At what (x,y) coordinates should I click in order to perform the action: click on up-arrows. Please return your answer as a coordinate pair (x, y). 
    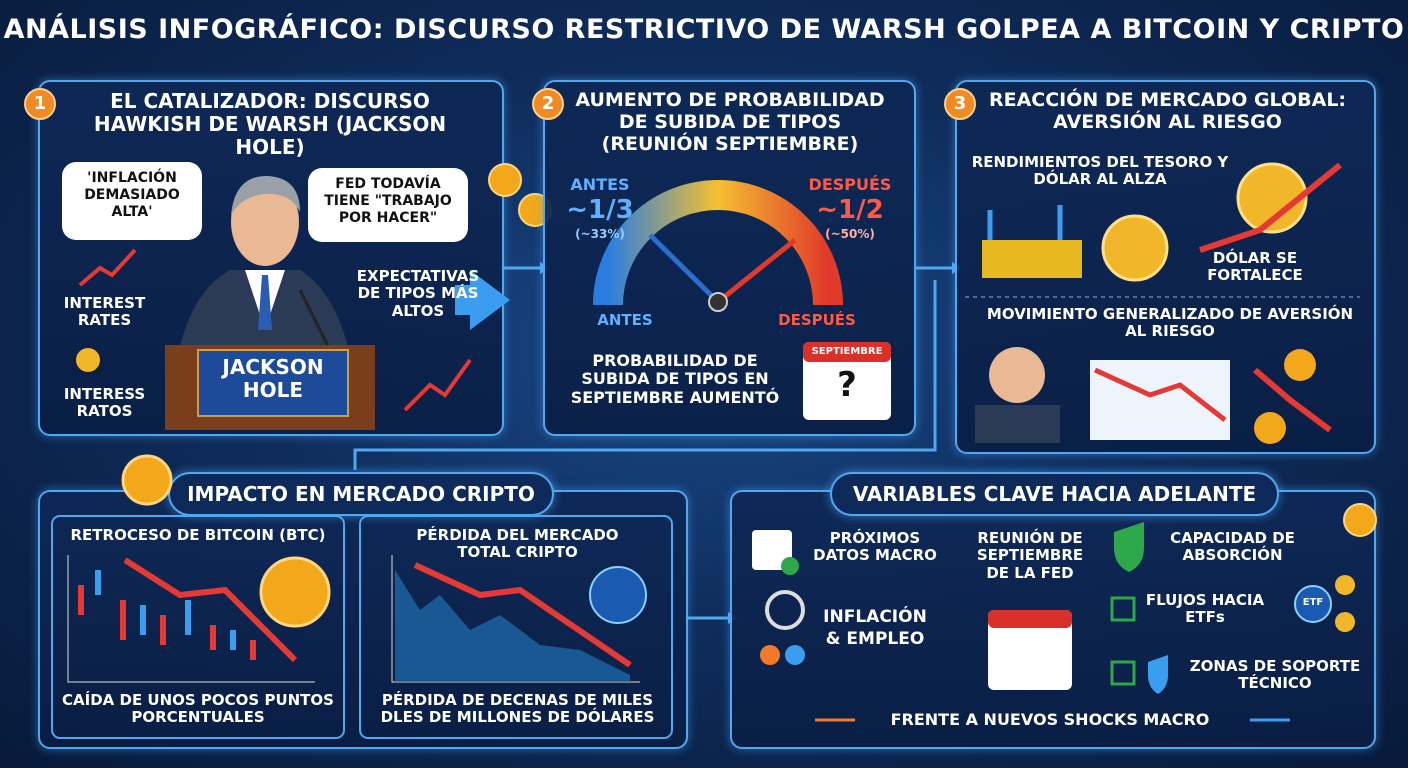
    Looking at the image, I should click on (1025, 222).